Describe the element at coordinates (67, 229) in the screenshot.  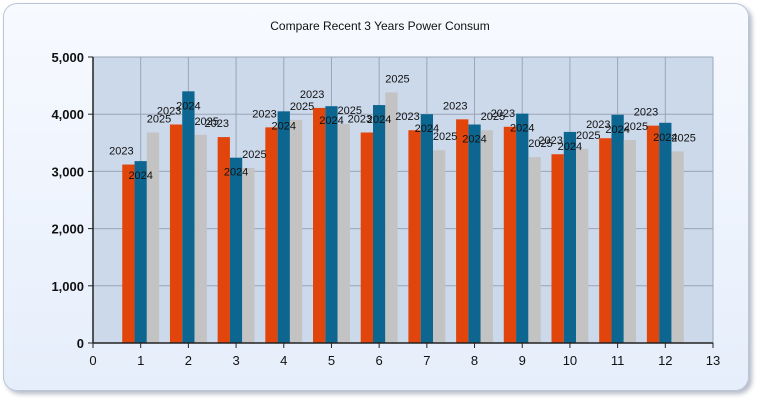
I see `y-tick-label: 2,000` at that location.